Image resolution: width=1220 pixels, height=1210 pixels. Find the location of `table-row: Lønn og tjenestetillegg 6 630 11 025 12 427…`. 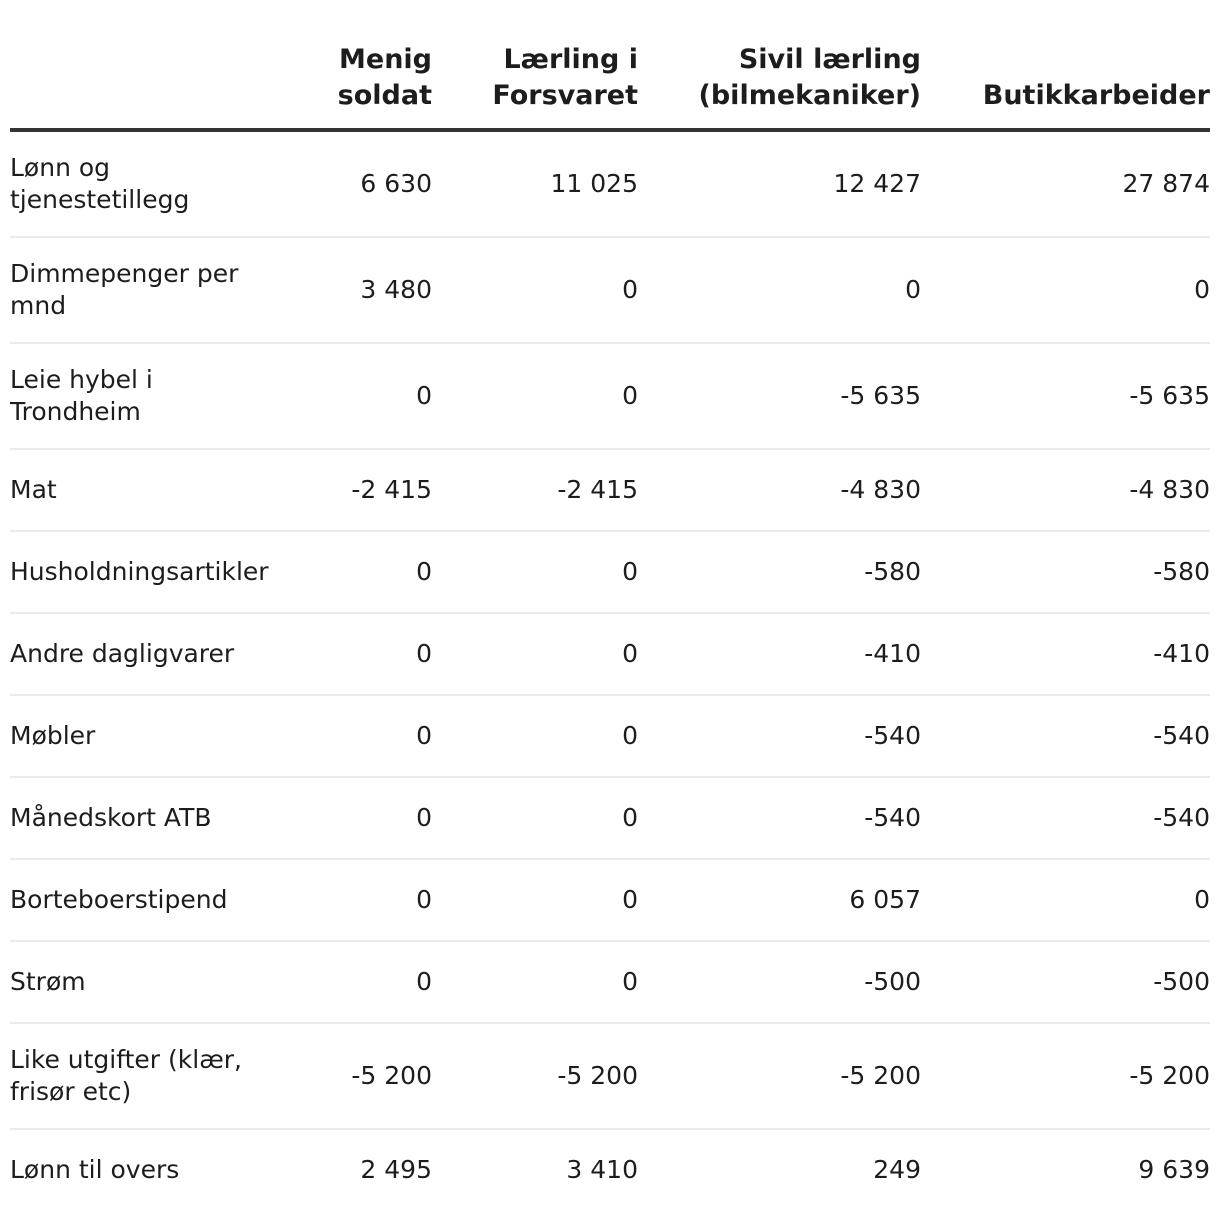

table-row: Lønn og tjenestetillegg 6 630 11 025 12 427… is located at coordinates (610, 184).